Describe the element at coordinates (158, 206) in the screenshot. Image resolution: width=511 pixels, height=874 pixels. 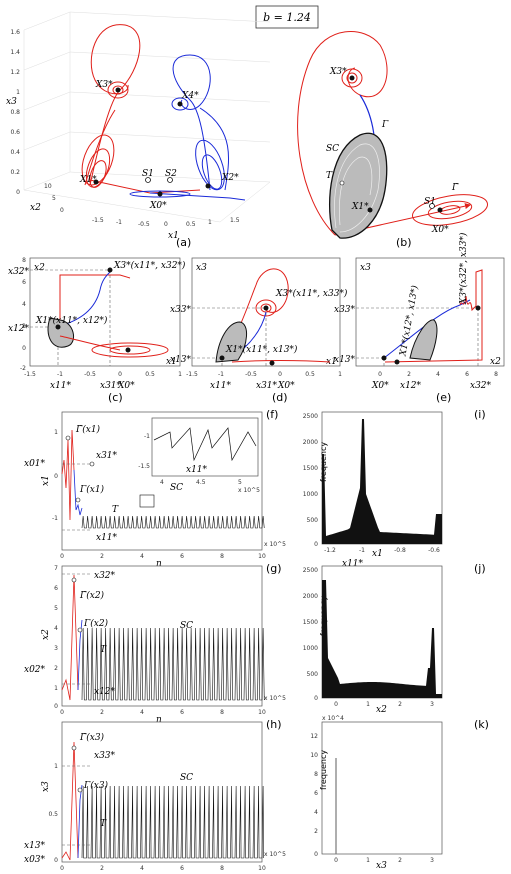
I see `a-label-X0: X0*` at that location.